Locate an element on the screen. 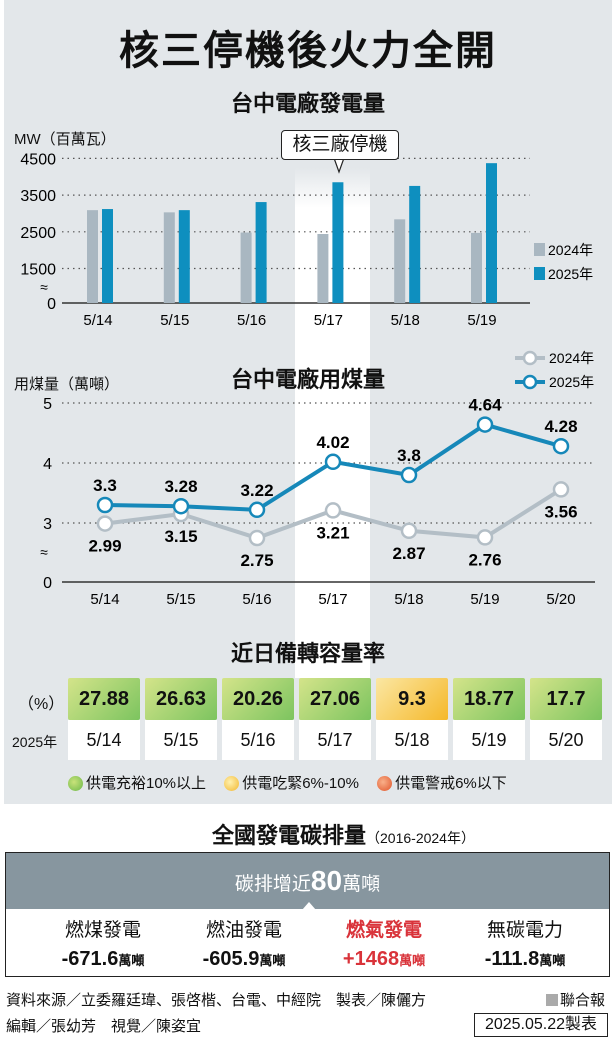 The image size is (616, 1040). data-label: 3.21 is located at coordinates (332, 532).